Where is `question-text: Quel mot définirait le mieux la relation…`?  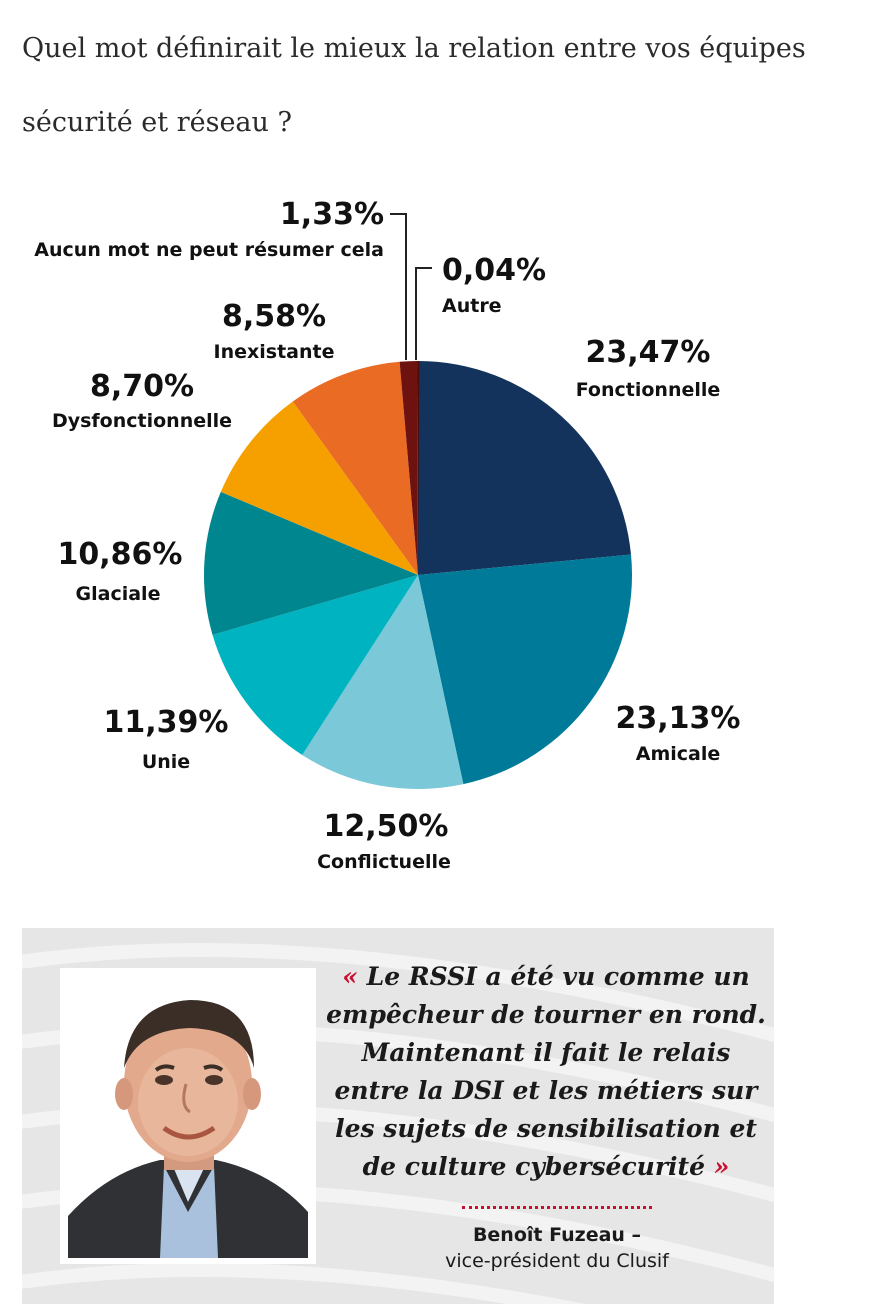
question-text: Quel mot définirait le mieux la relation… is located at coordinates (414, 85).